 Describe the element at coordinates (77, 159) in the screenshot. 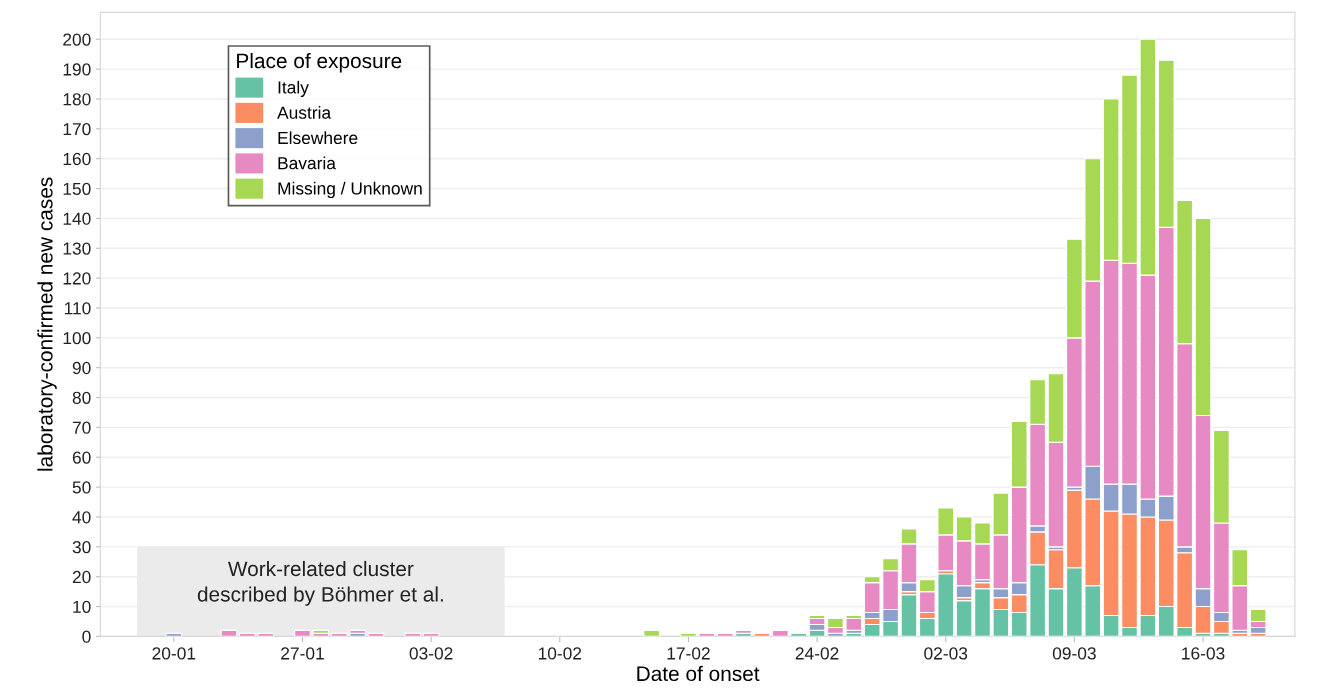

I see `y-tick-label: 160` at that location.